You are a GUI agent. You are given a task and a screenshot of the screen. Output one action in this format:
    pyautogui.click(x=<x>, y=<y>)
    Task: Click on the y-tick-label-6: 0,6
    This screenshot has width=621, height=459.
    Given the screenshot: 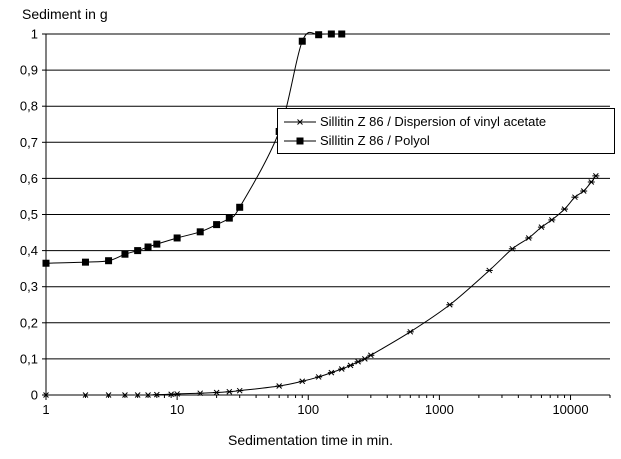 What is the action you would take?
    pyautogui.click(x=29, y=178)
    